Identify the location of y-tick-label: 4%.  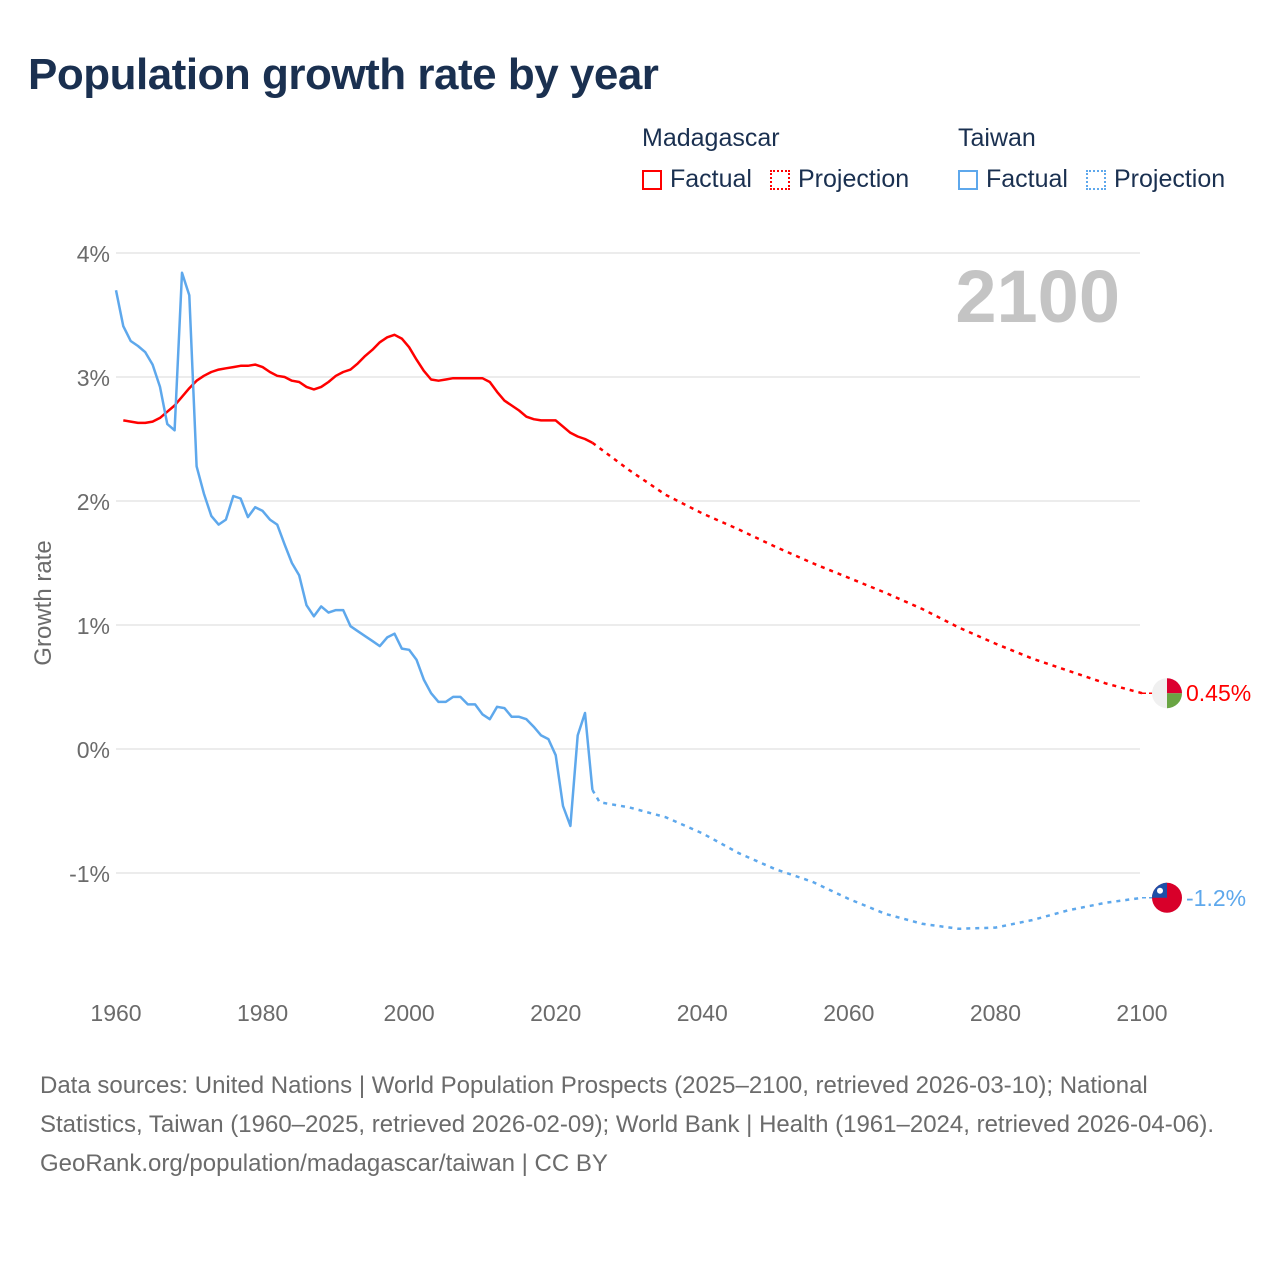
(93, 254).